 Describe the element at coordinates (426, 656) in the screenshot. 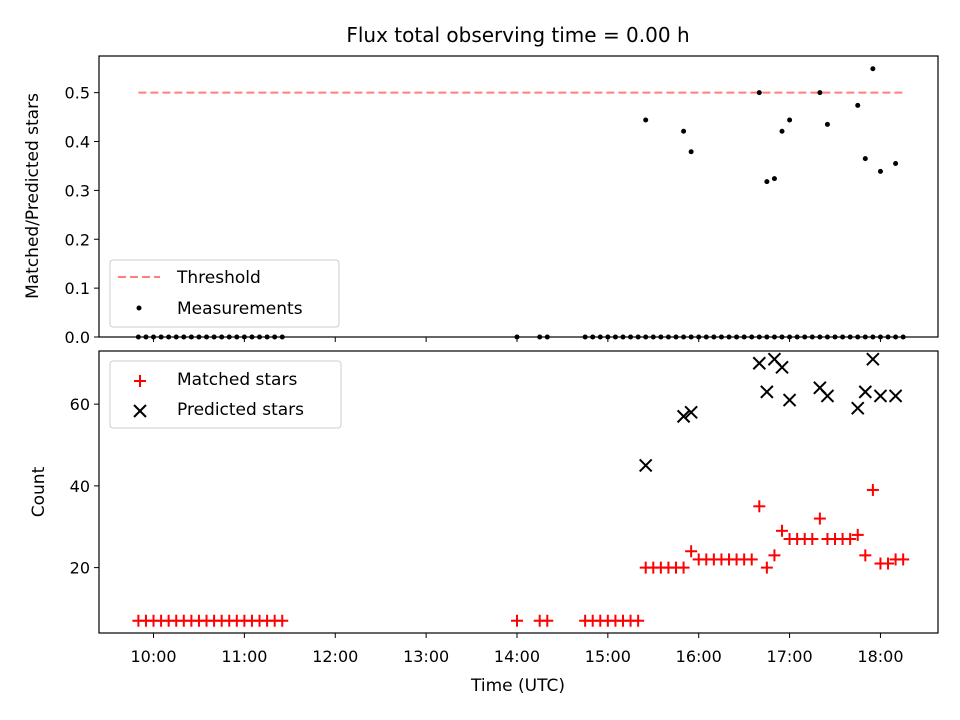

I see `count-xtick-label: 13:00` at that location.